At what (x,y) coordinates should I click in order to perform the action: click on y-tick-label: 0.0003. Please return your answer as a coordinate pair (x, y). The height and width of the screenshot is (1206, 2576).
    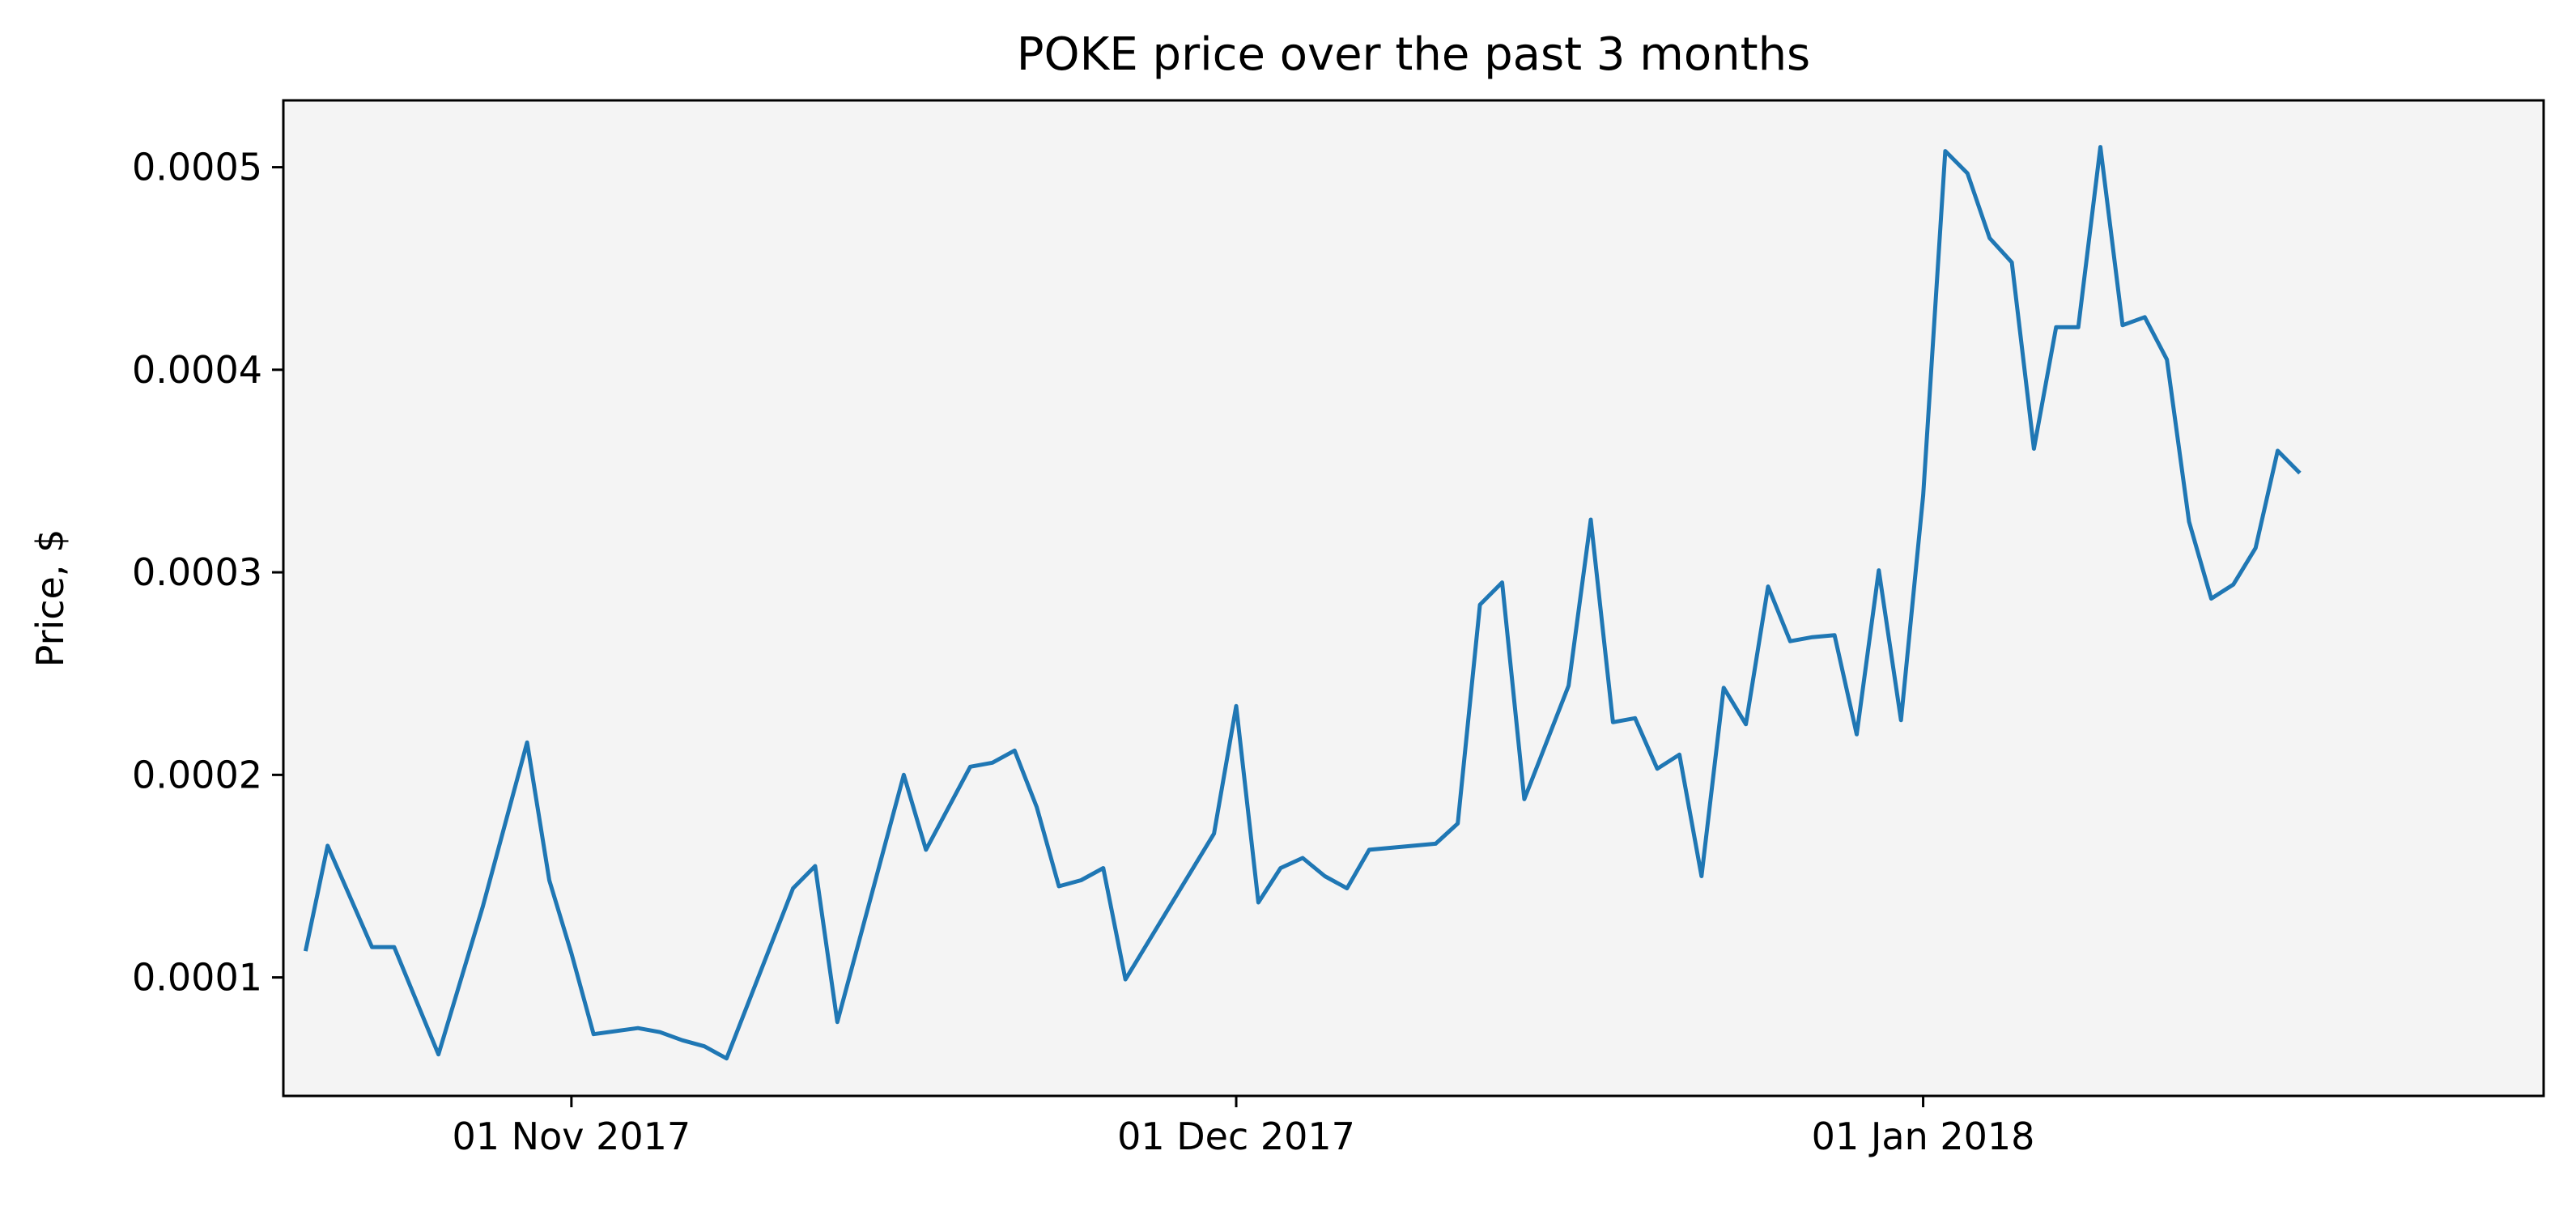
    Looking at the image, I should click on (197, 572).